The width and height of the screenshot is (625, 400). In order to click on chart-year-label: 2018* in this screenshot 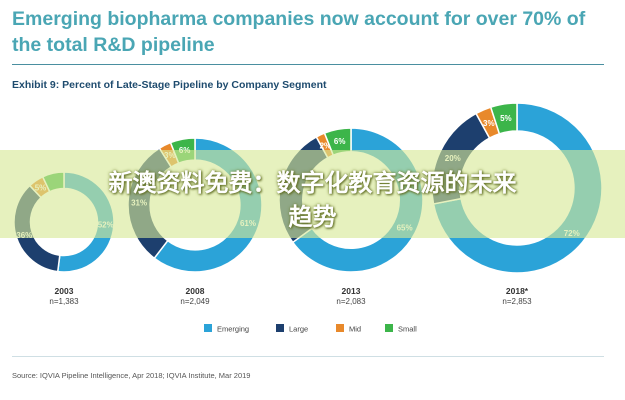, I will do `click(517, 291)`.